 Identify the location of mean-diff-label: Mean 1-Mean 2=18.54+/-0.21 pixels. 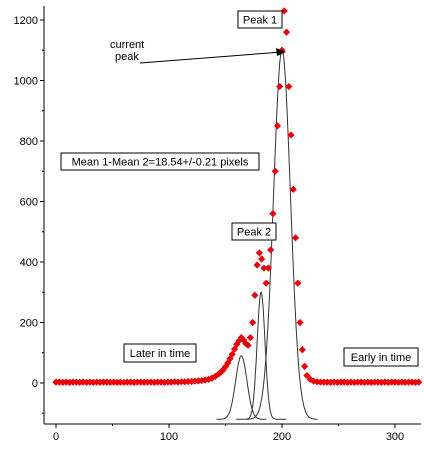
(160, 161).